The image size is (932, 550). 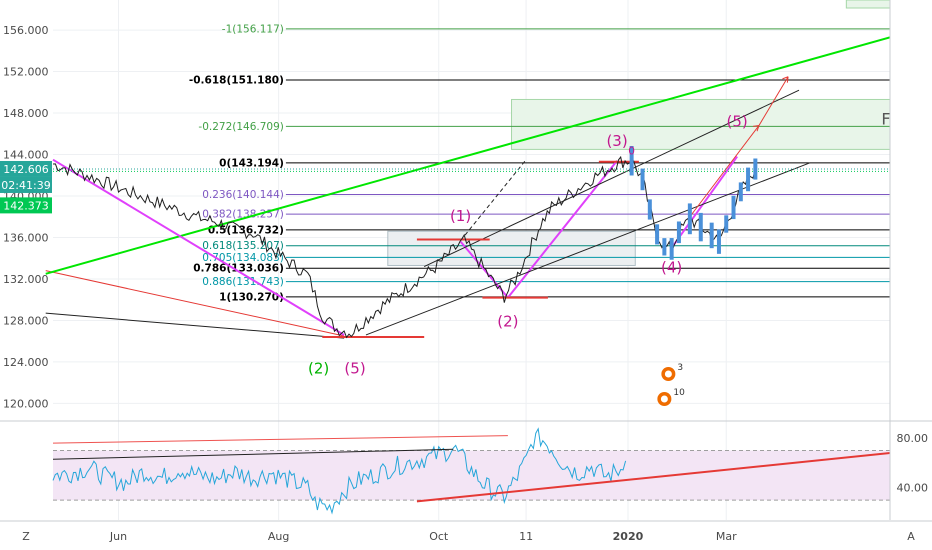 I want to click on rsi-y-tick-label-1: 40.00, so click(x=913, y=488).